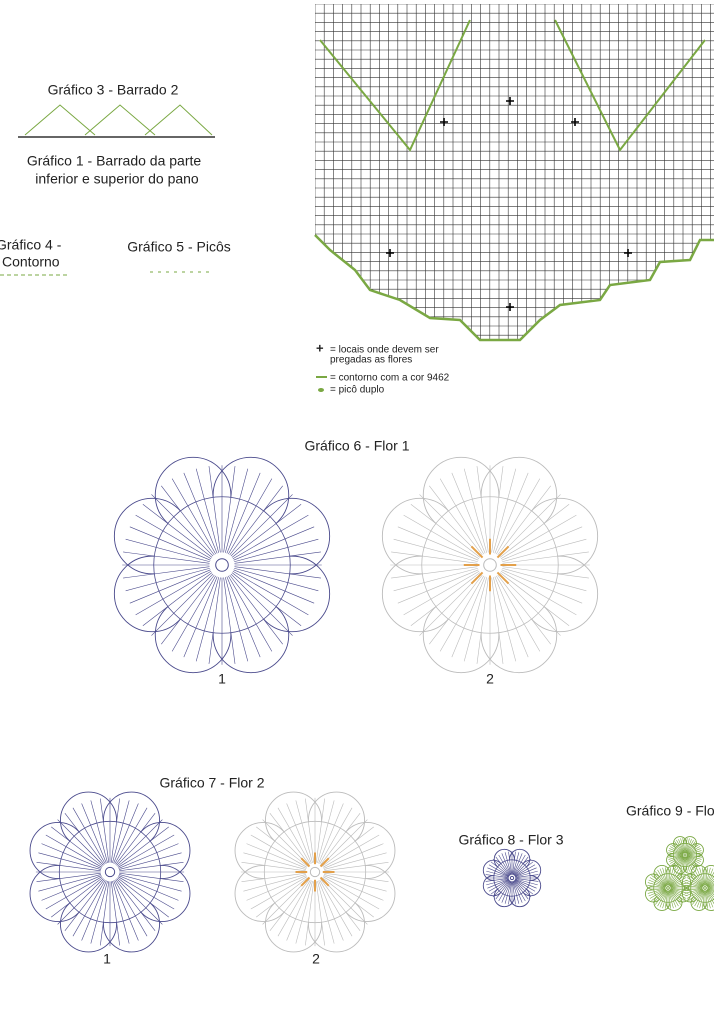 The image size is (714, 1024). What do you see at coordinates (357, 390) in the screenshot?
I see `legend-text: = picô duplo` at bounding box center [357, 390].